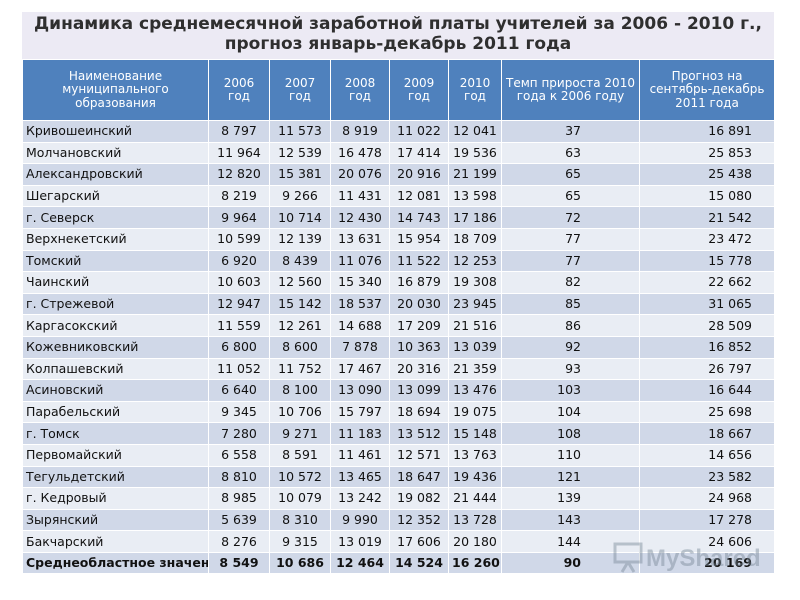 Image resolution: width=800 pixels, height=600 pixels. Describe the element at coordinates (115, 153) in the screenshot. I see `cell-municipality: Молчановский` at that location.